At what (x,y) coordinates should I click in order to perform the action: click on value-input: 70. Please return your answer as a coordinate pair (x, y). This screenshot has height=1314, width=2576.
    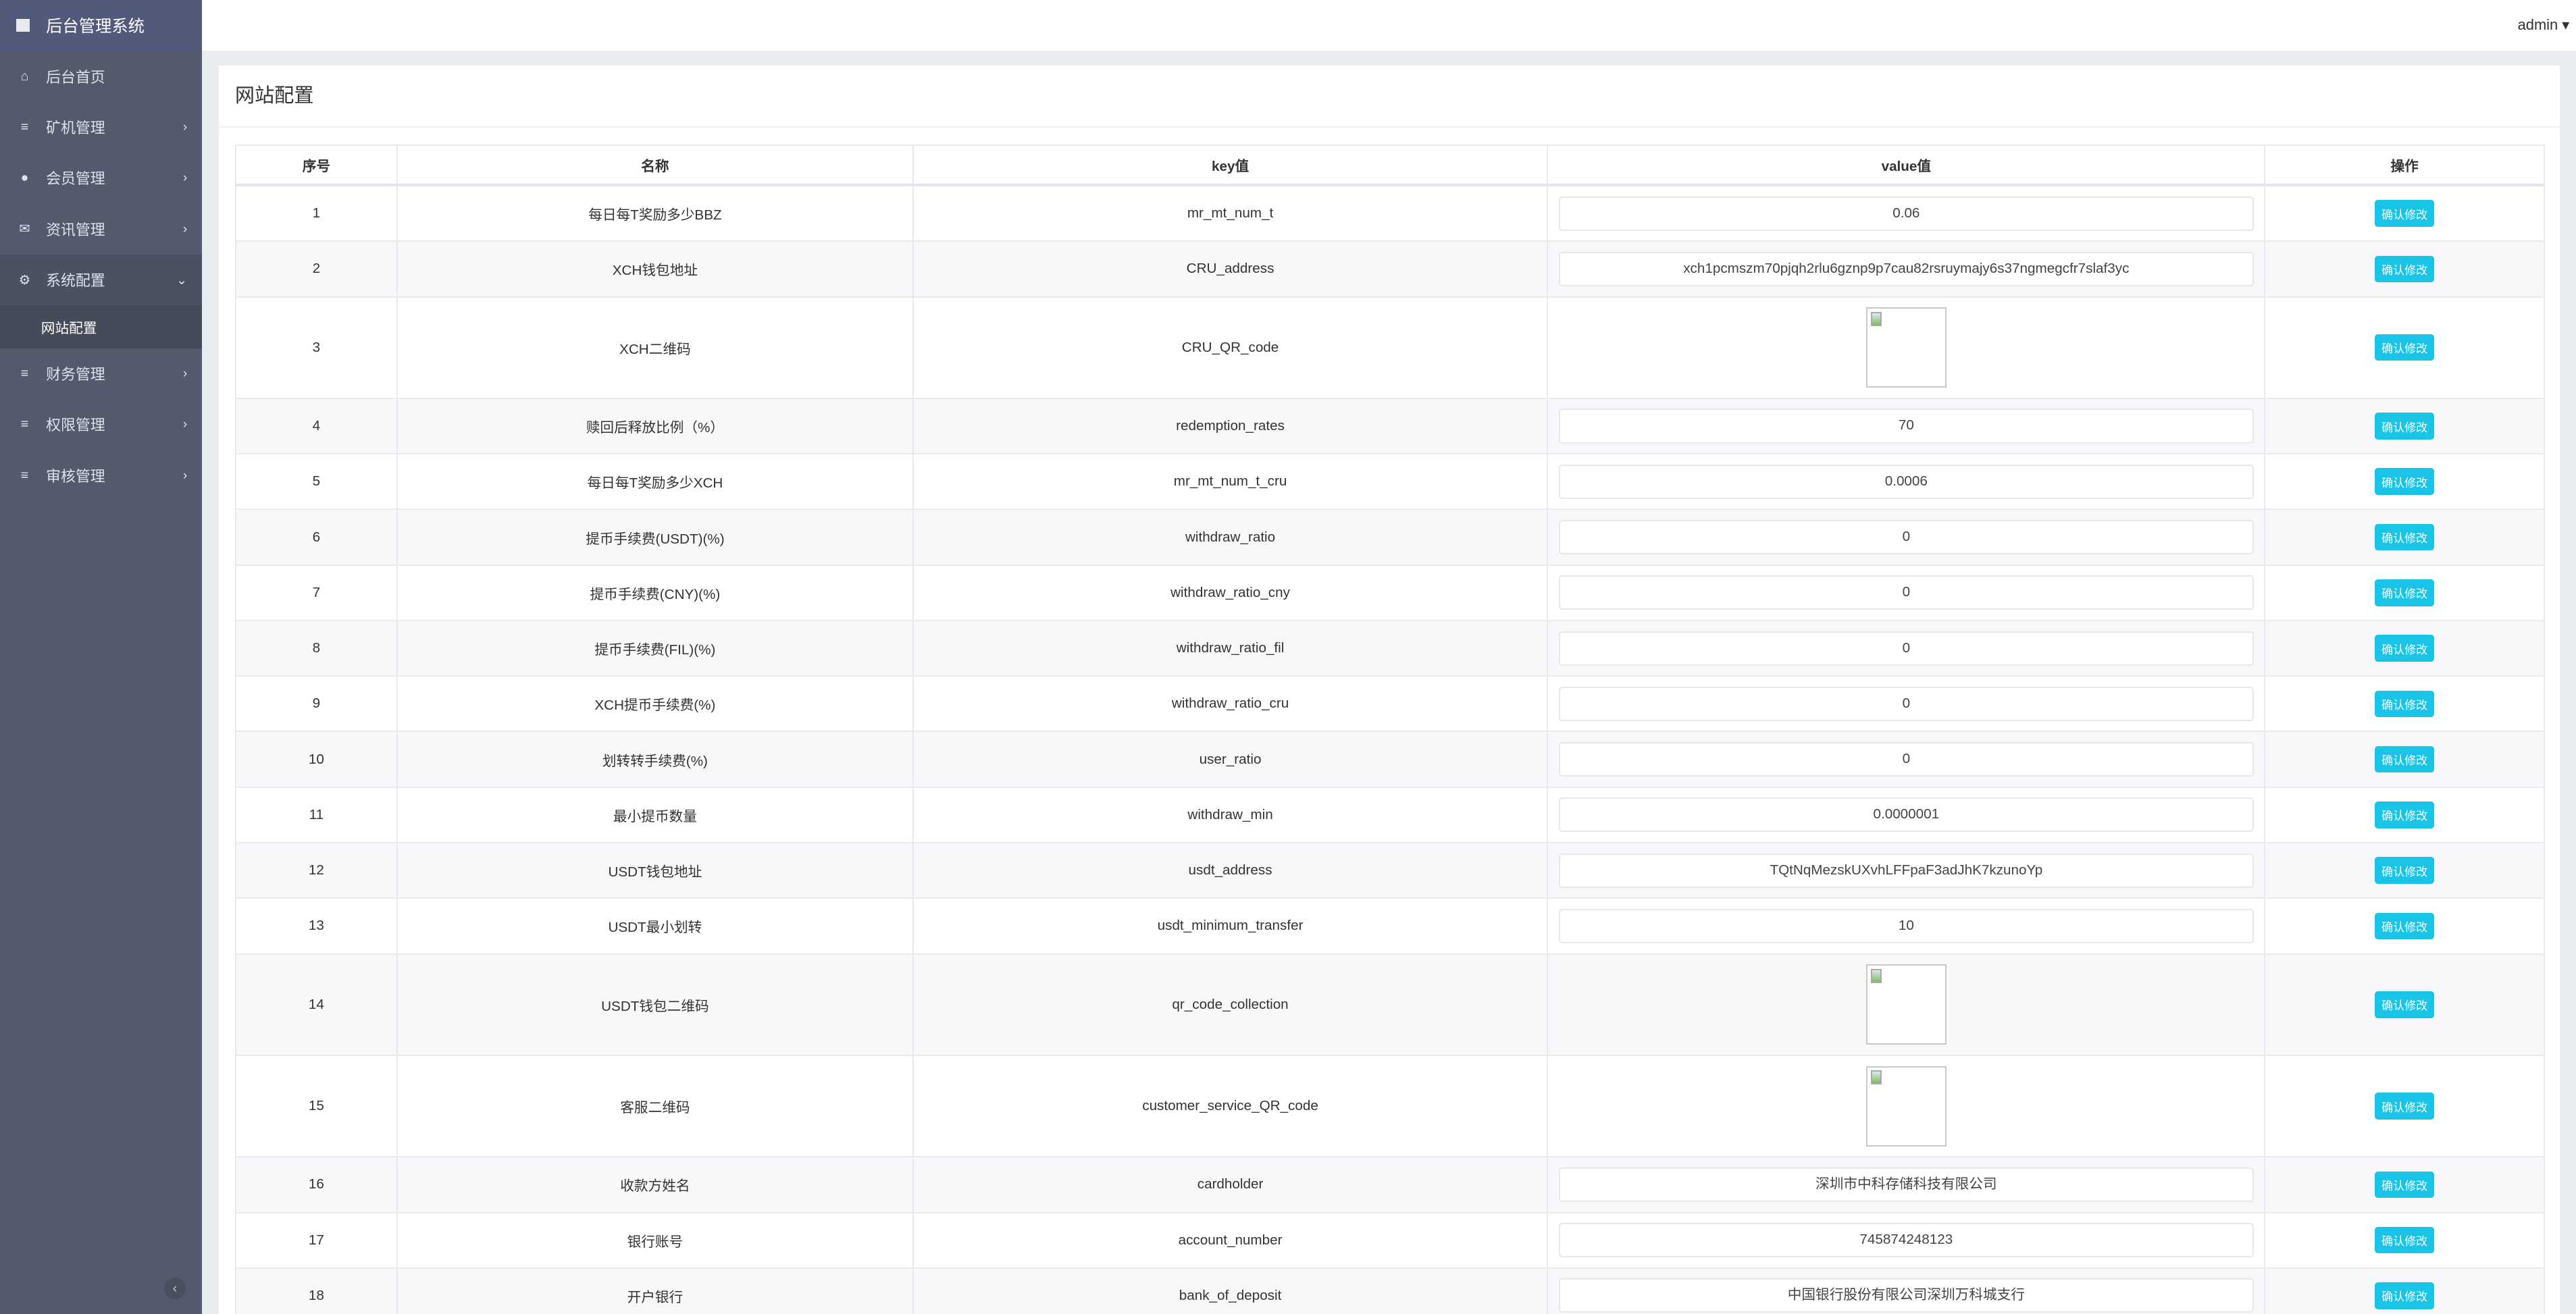
    Looking at the image, I should click on (1906, 426).